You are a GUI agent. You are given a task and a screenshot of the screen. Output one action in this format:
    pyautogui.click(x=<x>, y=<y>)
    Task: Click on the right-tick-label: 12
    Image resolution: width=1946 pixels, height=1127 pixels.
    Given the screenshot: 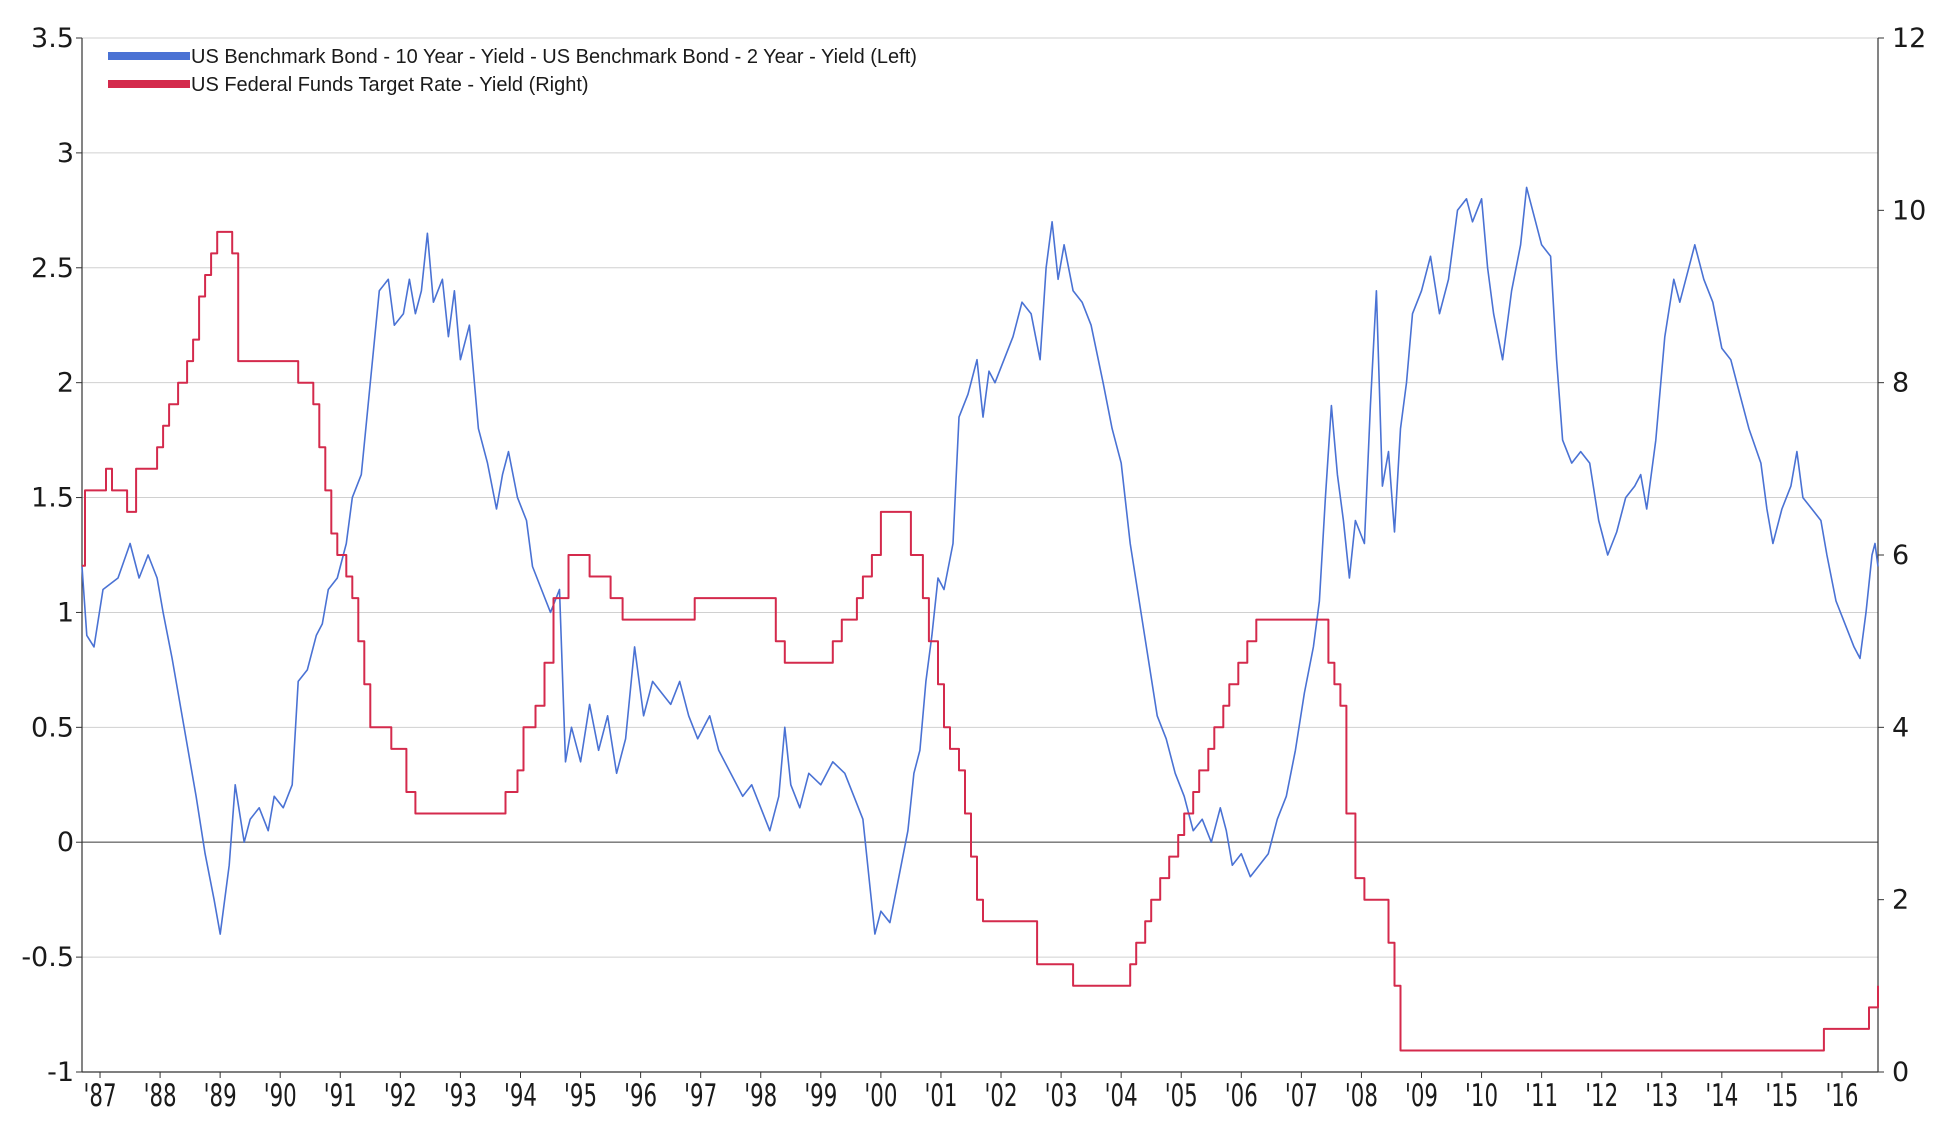 What is the action you would take?
    pyautogui.click(x=1909, y=38)
    